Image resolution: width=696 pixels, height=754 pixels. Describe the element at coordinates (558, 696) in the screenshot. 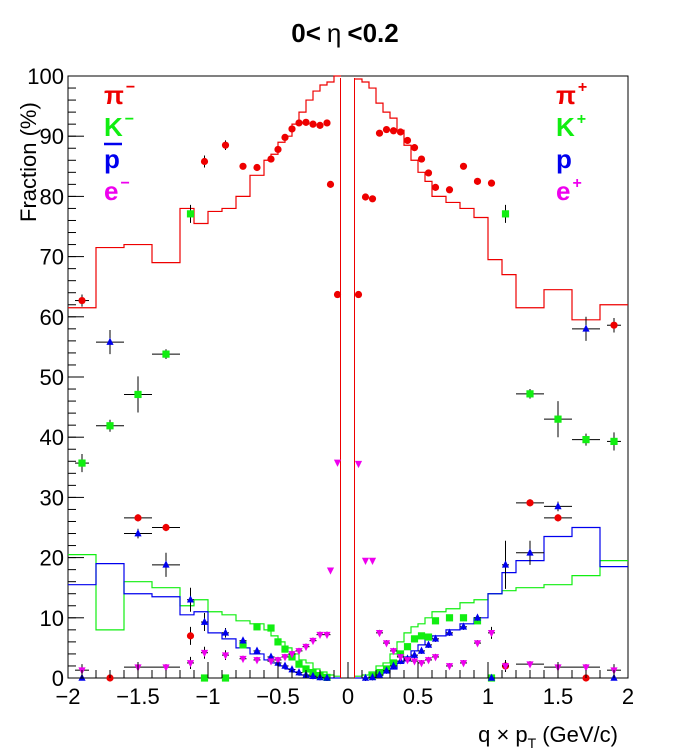

I see `x-tick-label: 1.5` at that location.